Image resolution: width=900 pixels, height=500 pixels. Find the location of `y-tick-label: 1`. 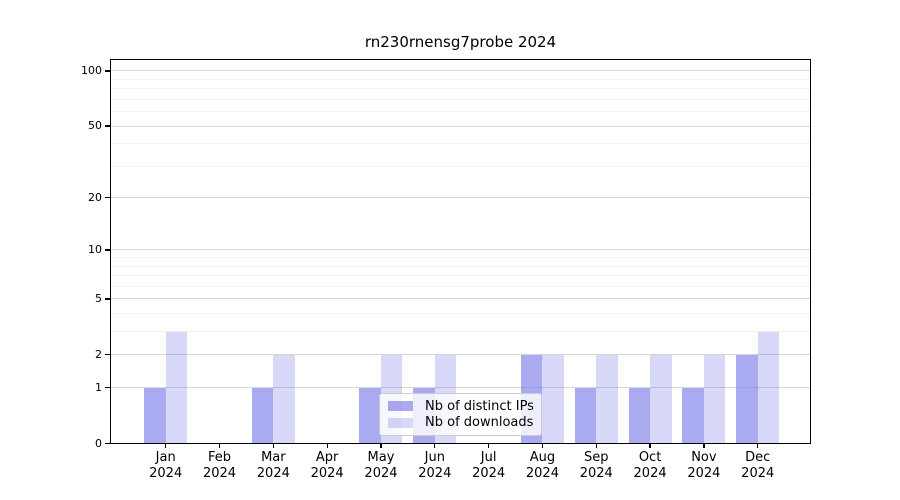

y-tick-label: 1 is located at coordinates (98, 387).